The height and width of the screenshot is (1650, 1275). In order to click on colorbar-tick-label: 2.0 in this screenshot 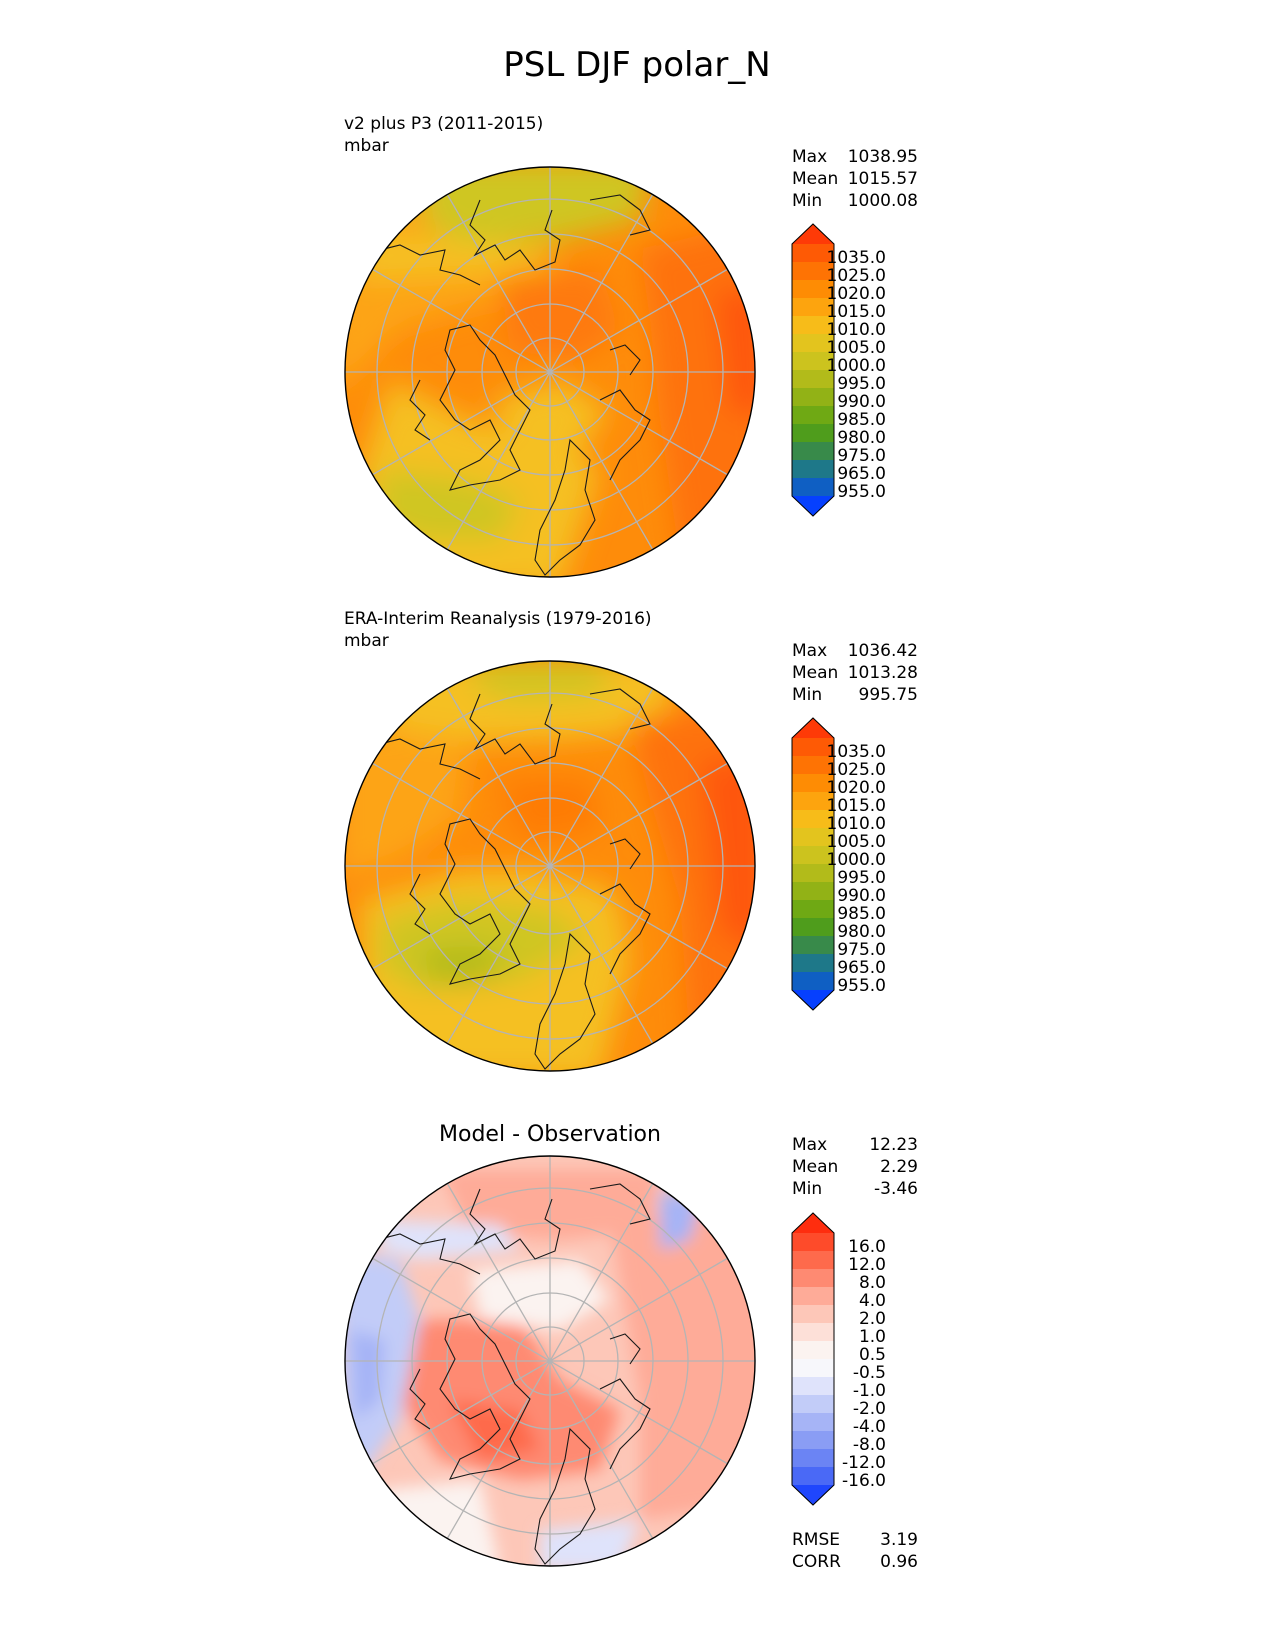, I will do `click(872, 1319)`.